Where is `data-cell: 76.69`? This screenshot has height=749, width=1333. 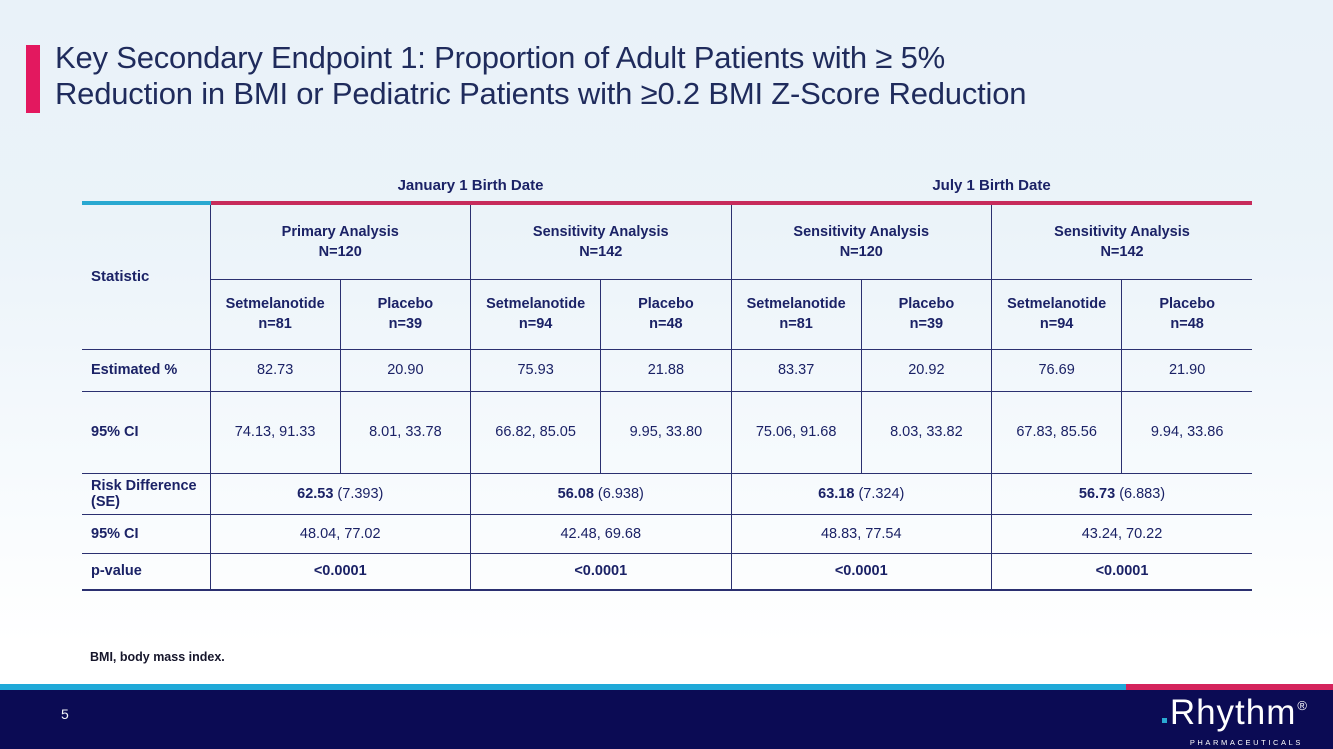
data-cell: 76.69 is located at coordinates (1056, 370).